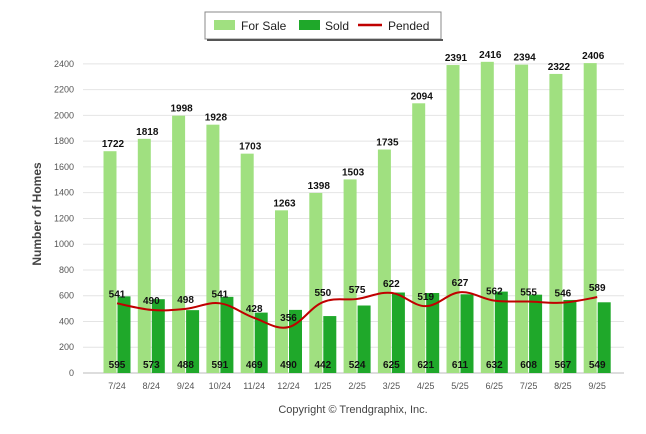 This screenshot has height=434, width=646. Describe the element at coordinates (322, 365) in the screenshot. I see `label-sold: 442` at that location.